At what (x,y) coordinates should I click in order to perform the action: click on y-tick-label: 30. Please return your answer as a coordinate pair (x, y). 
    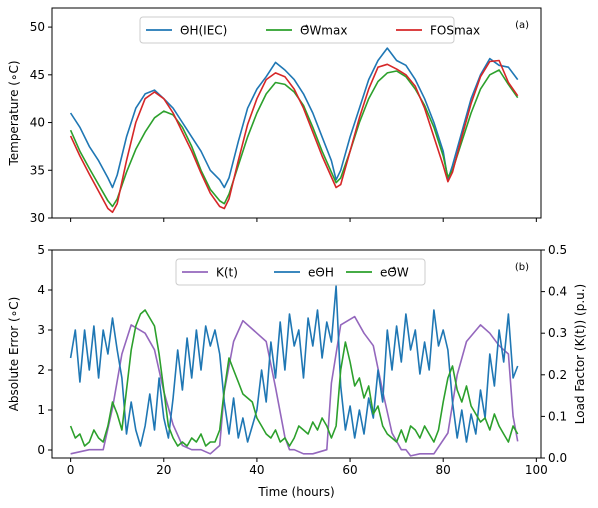
    Looking at the image, I should click on (37, 218).